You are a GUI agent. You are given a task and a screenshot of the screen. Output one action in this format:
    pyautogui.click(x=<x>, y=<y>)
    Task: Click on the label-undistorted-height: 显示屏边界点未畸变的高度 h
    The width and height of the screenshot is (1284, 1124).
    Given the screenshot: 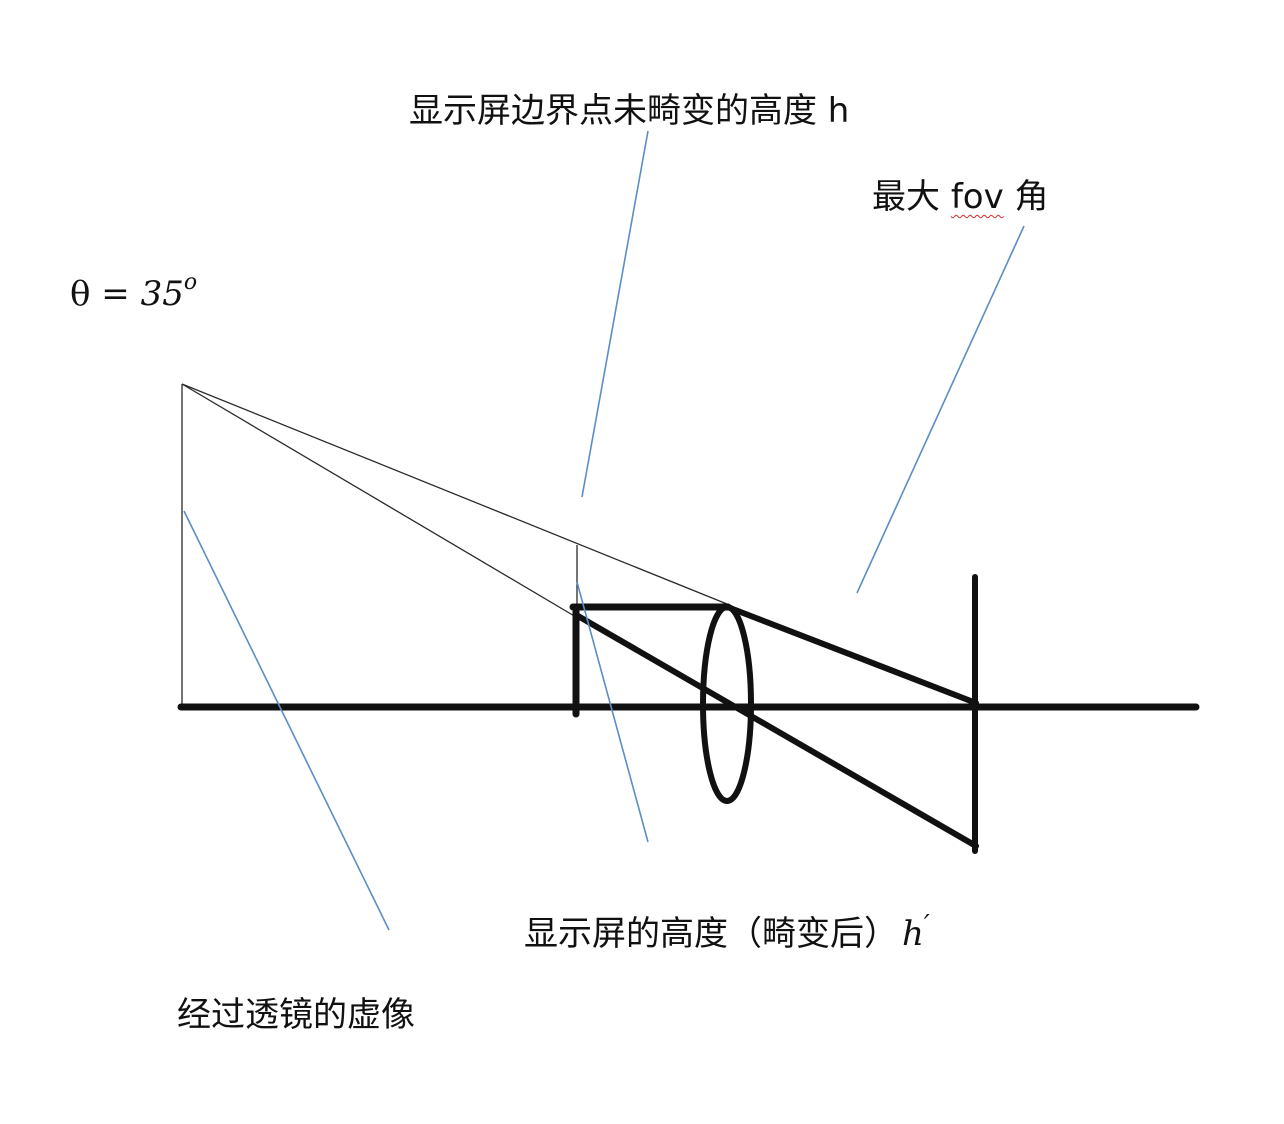 What is the action you would take?
    pyautogui.click(x=629, y=111)
    